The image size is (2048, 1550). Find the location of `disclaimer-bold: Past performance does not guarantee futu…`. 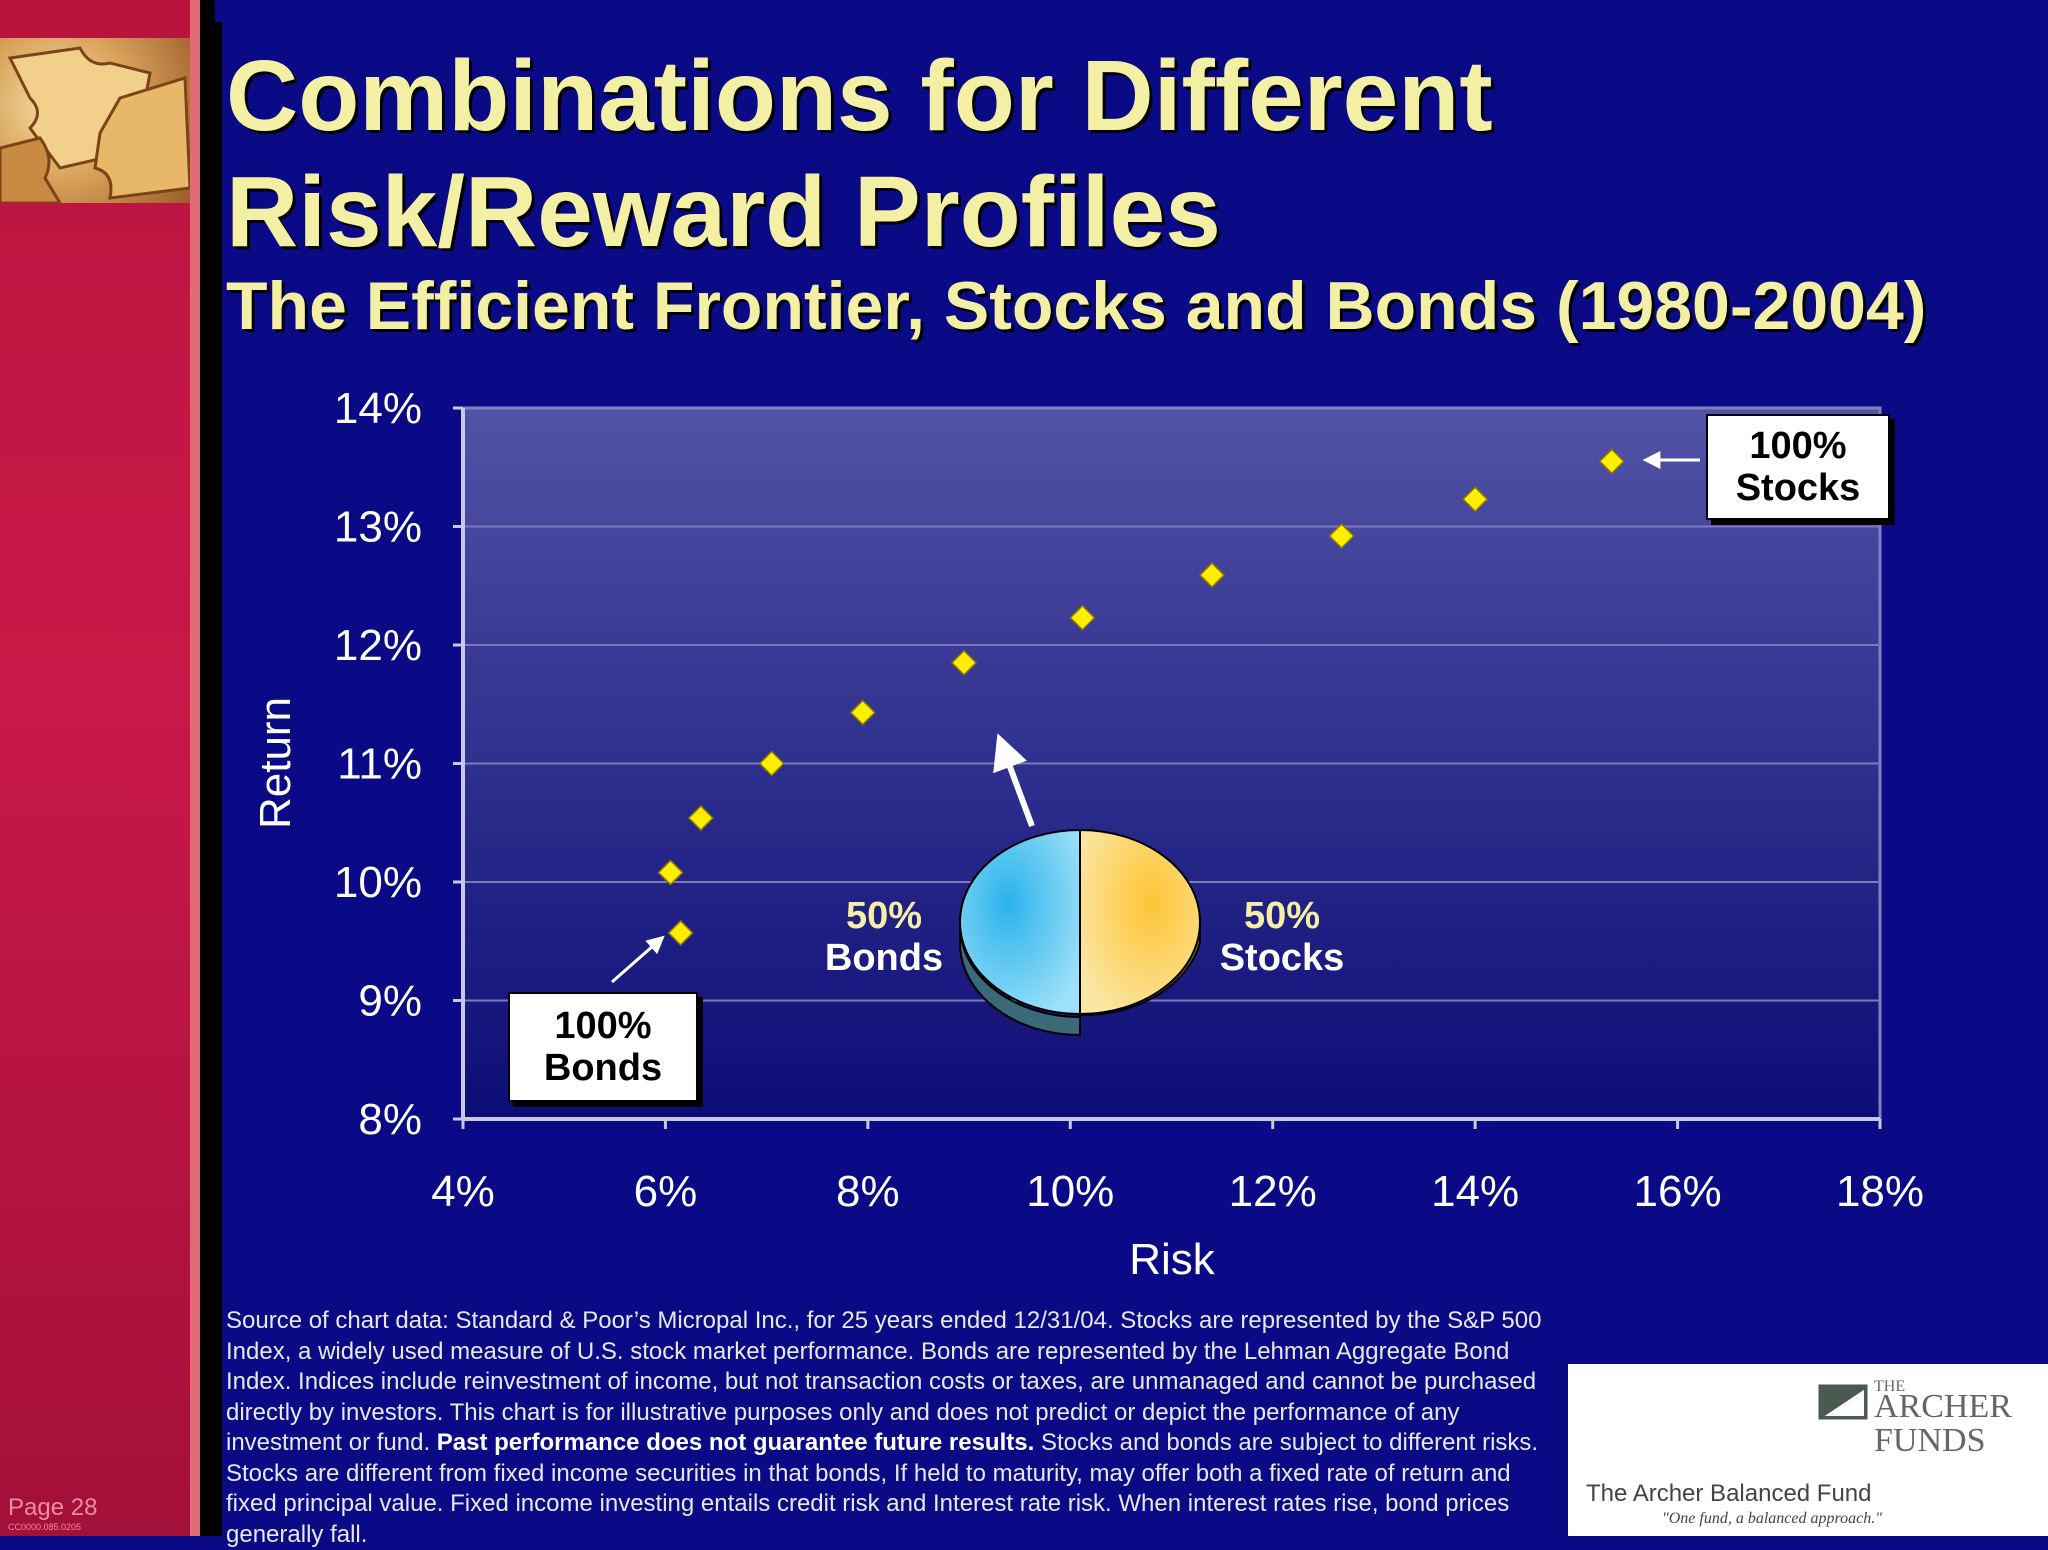

disclaimer-bold: Past performance does not guarantee futu… is located at coordinates (735, 1442).